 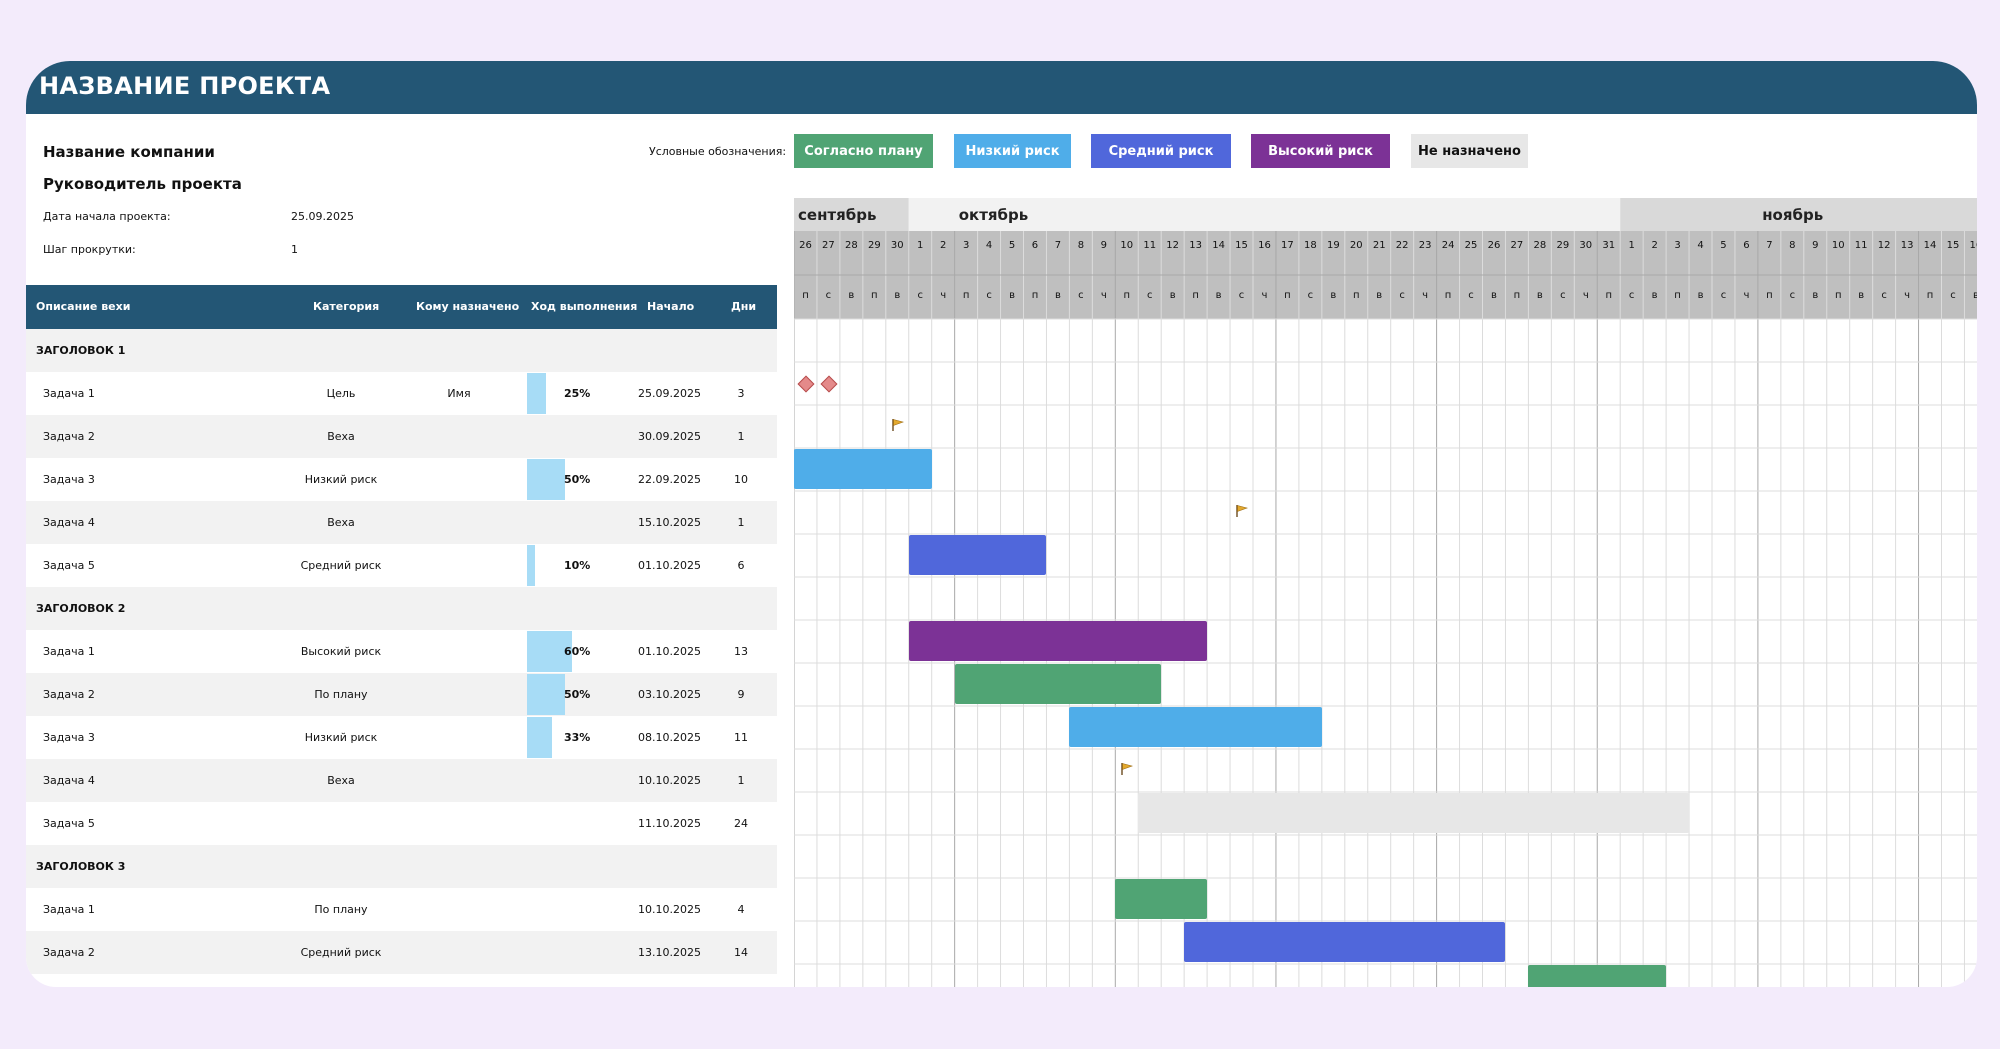 What do you see at coordinates (1035, 245) in the screenshot?
I see `day-number: 6` at bounding box center [1035, 245].